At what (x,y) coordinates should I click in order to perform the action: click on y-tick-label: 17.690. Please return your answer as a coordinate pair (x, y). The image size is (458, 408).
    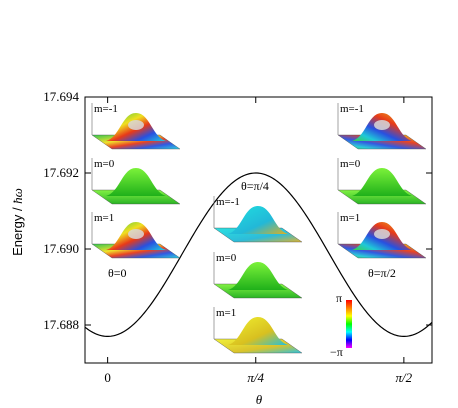
    Looking at the image, I should click on (61, 248).